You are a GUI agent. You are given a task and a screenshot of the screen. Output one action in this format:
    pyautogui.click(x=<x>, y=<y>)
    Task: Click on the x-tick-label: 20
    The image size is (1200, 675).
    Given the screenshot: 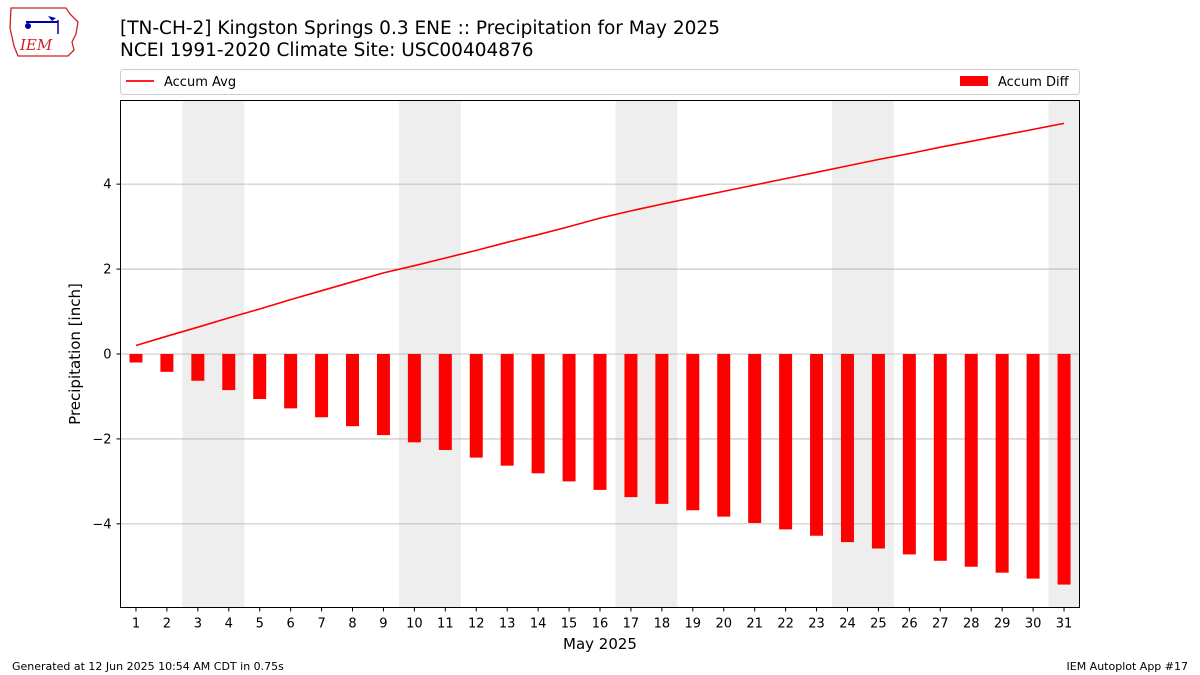 What is the action you would take?
    pyautogui.click(x=723, y=624)
    